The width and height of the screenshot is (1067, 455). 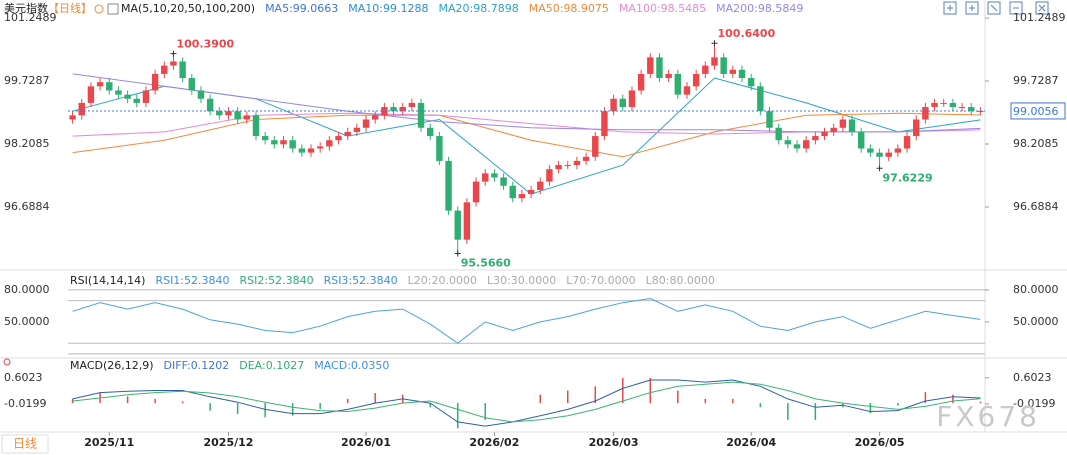 I want to click on period-button, so click(x=25, y=444).